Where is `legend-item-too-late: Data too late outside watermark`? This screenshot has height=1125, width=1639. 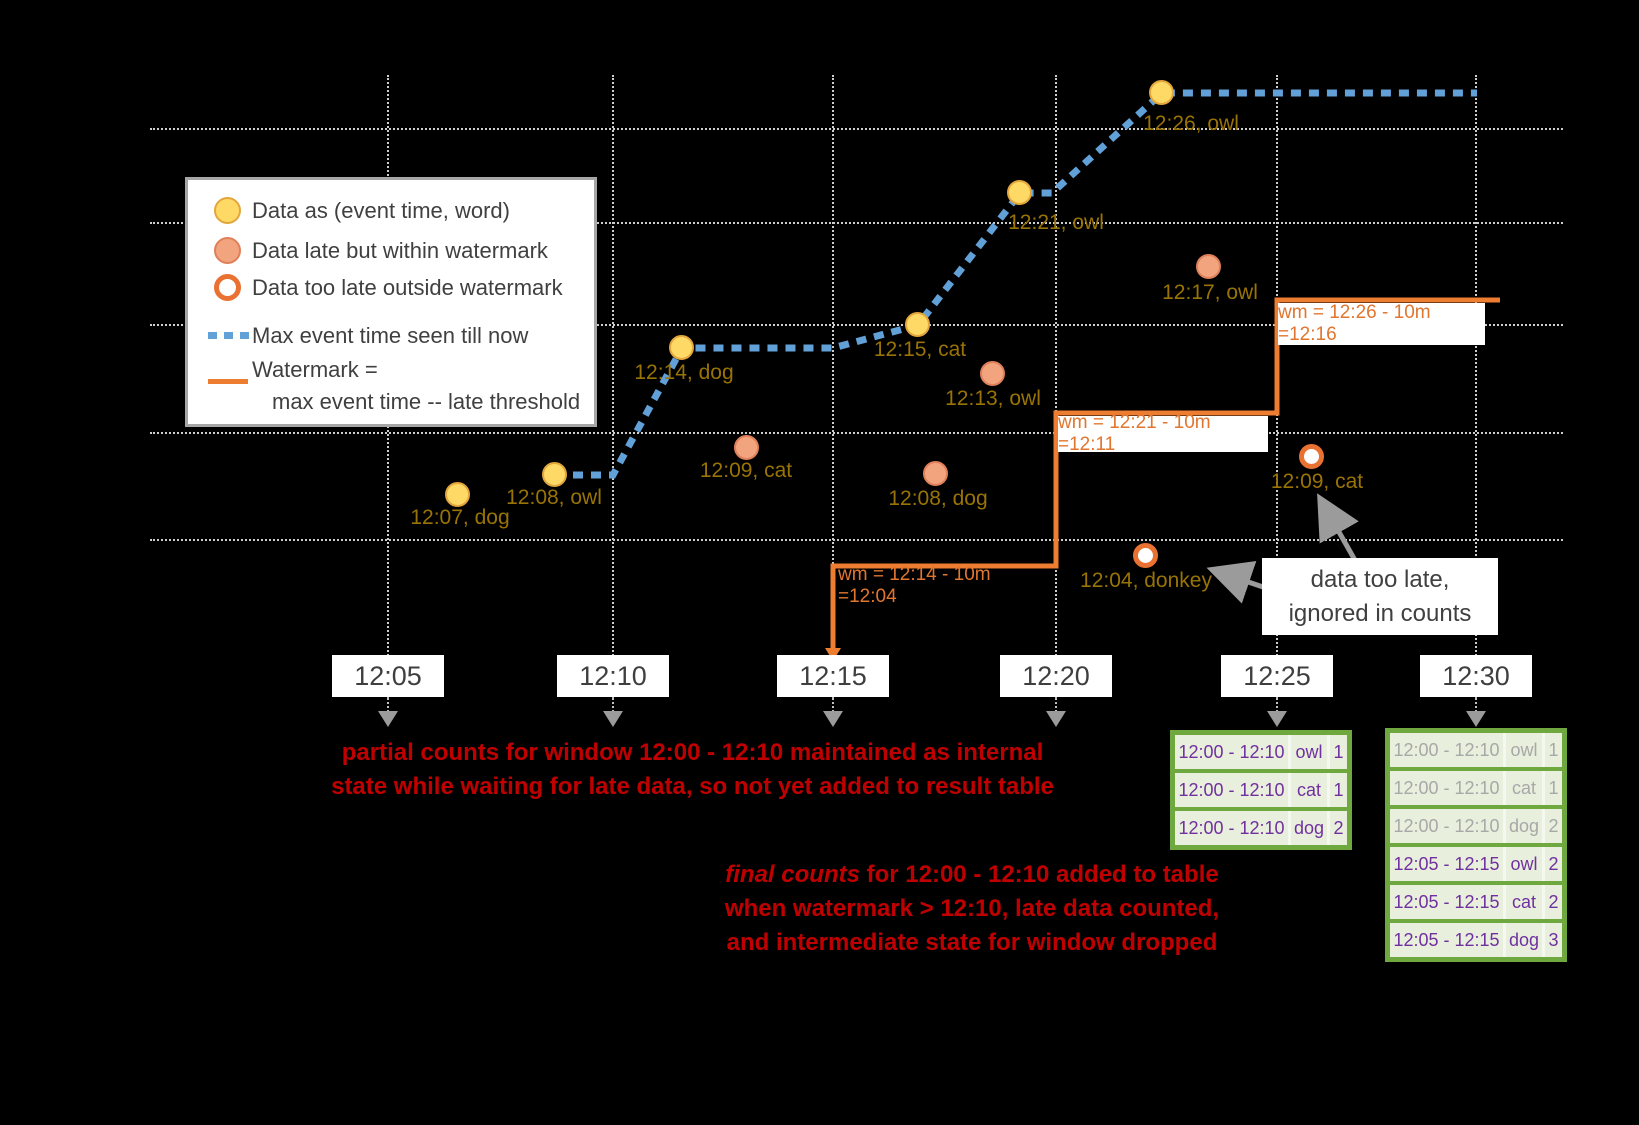
legend-item-too-late: Data too late outside watermark is located at coordinates (391, 288).